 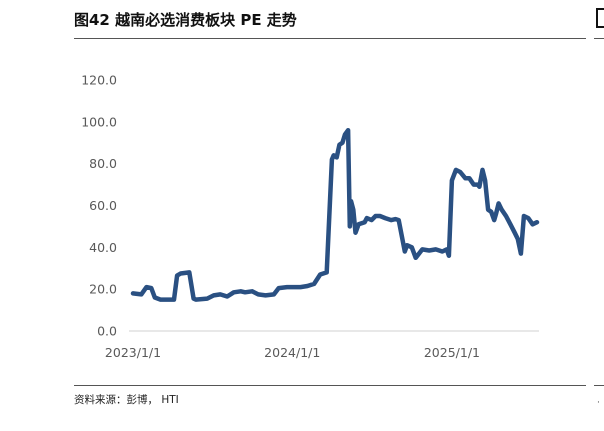 I want to click on source-note: 资料来源：彭博， HTI, so click(x=126, y=400).